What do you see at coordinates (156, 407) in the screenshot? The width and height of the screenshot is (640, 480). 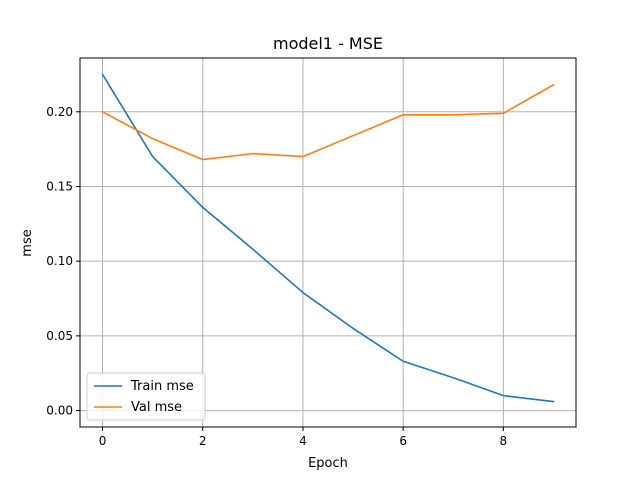 I see `legend-label-val-mse: Val mse` at bounding box center [156, 407].